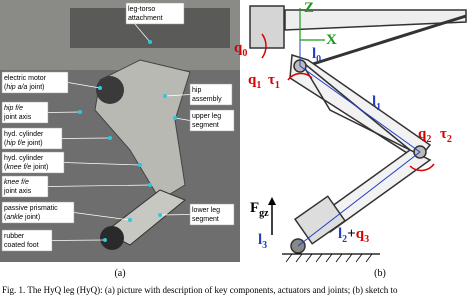 Image resolution: width=474 pixels, height=297 pixels. I want to click on symbol-main: τ, so click(271, 80).